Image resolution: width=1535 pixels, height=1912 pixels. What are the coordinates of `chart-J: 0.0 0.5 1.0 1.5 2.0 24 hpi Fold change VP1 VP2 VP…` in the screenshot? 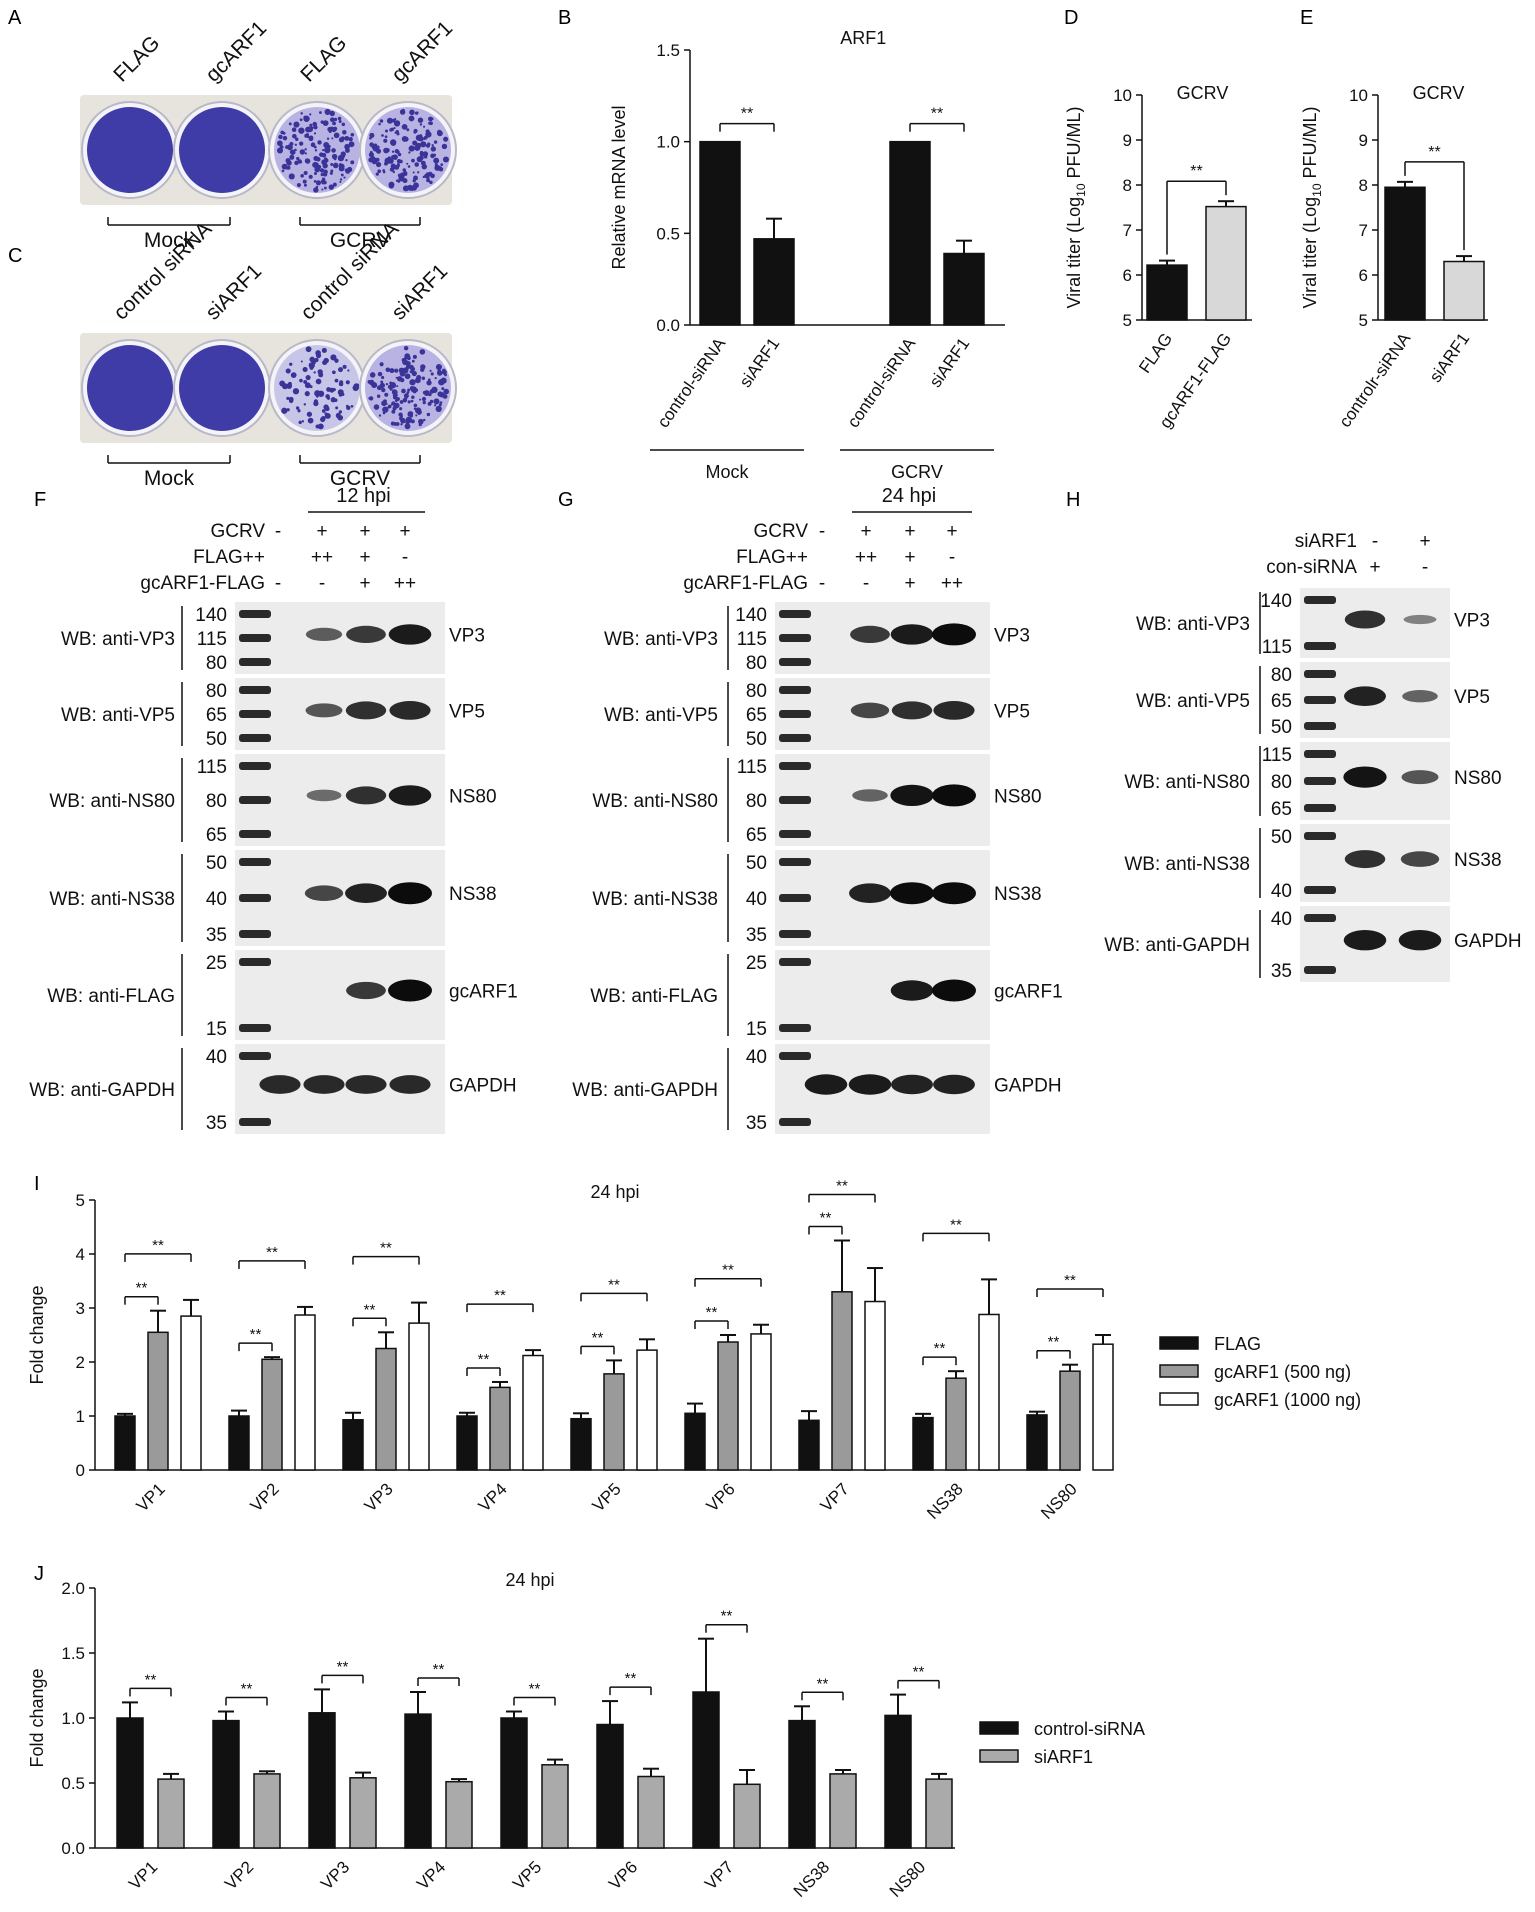 It's located at (586, 1735).